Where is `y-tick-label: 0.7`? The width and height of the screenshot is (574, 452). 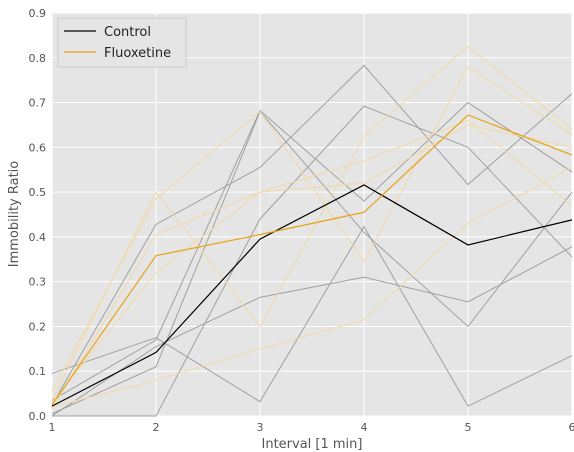
y-tick-label: 0.7 is located at coordinates (38, 103).